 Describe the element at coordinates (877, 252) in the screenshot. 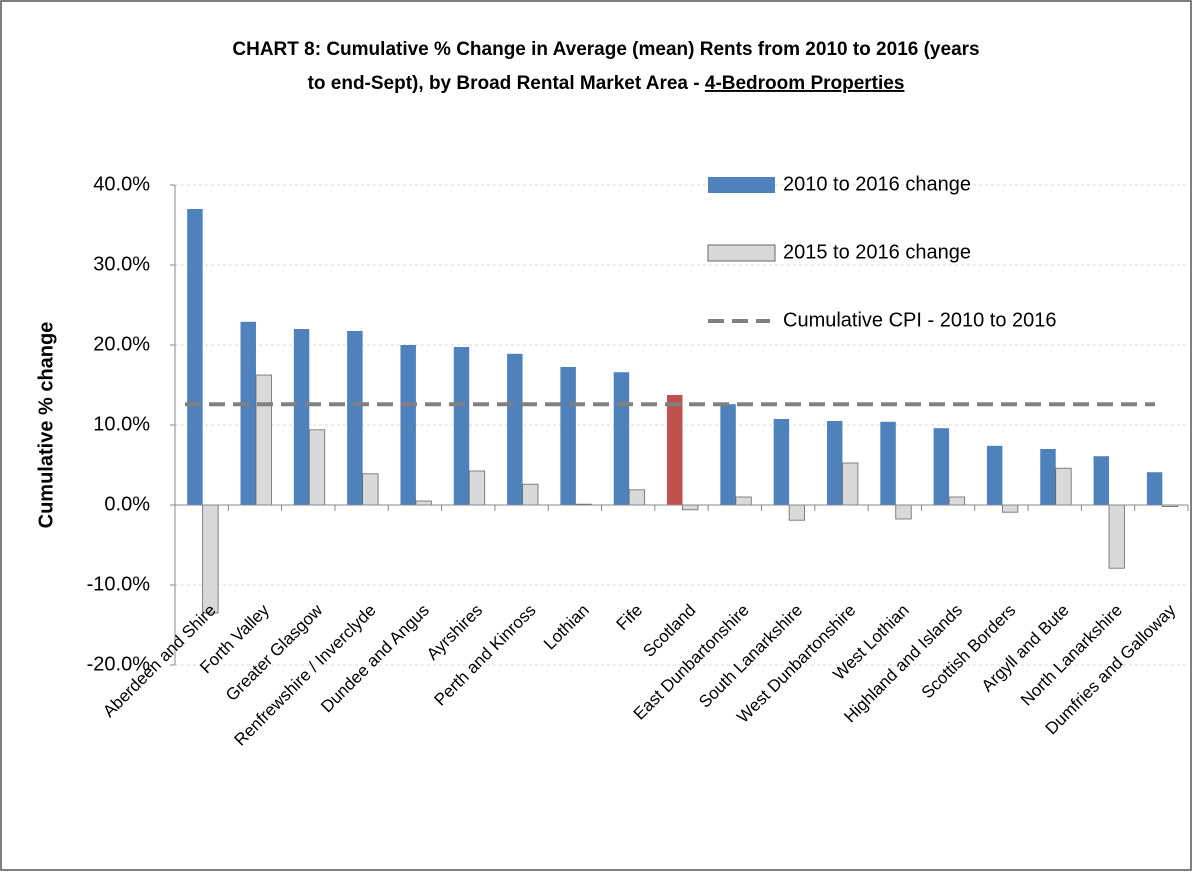

I see `legend-label: 2015 to 2016 change` at that location.